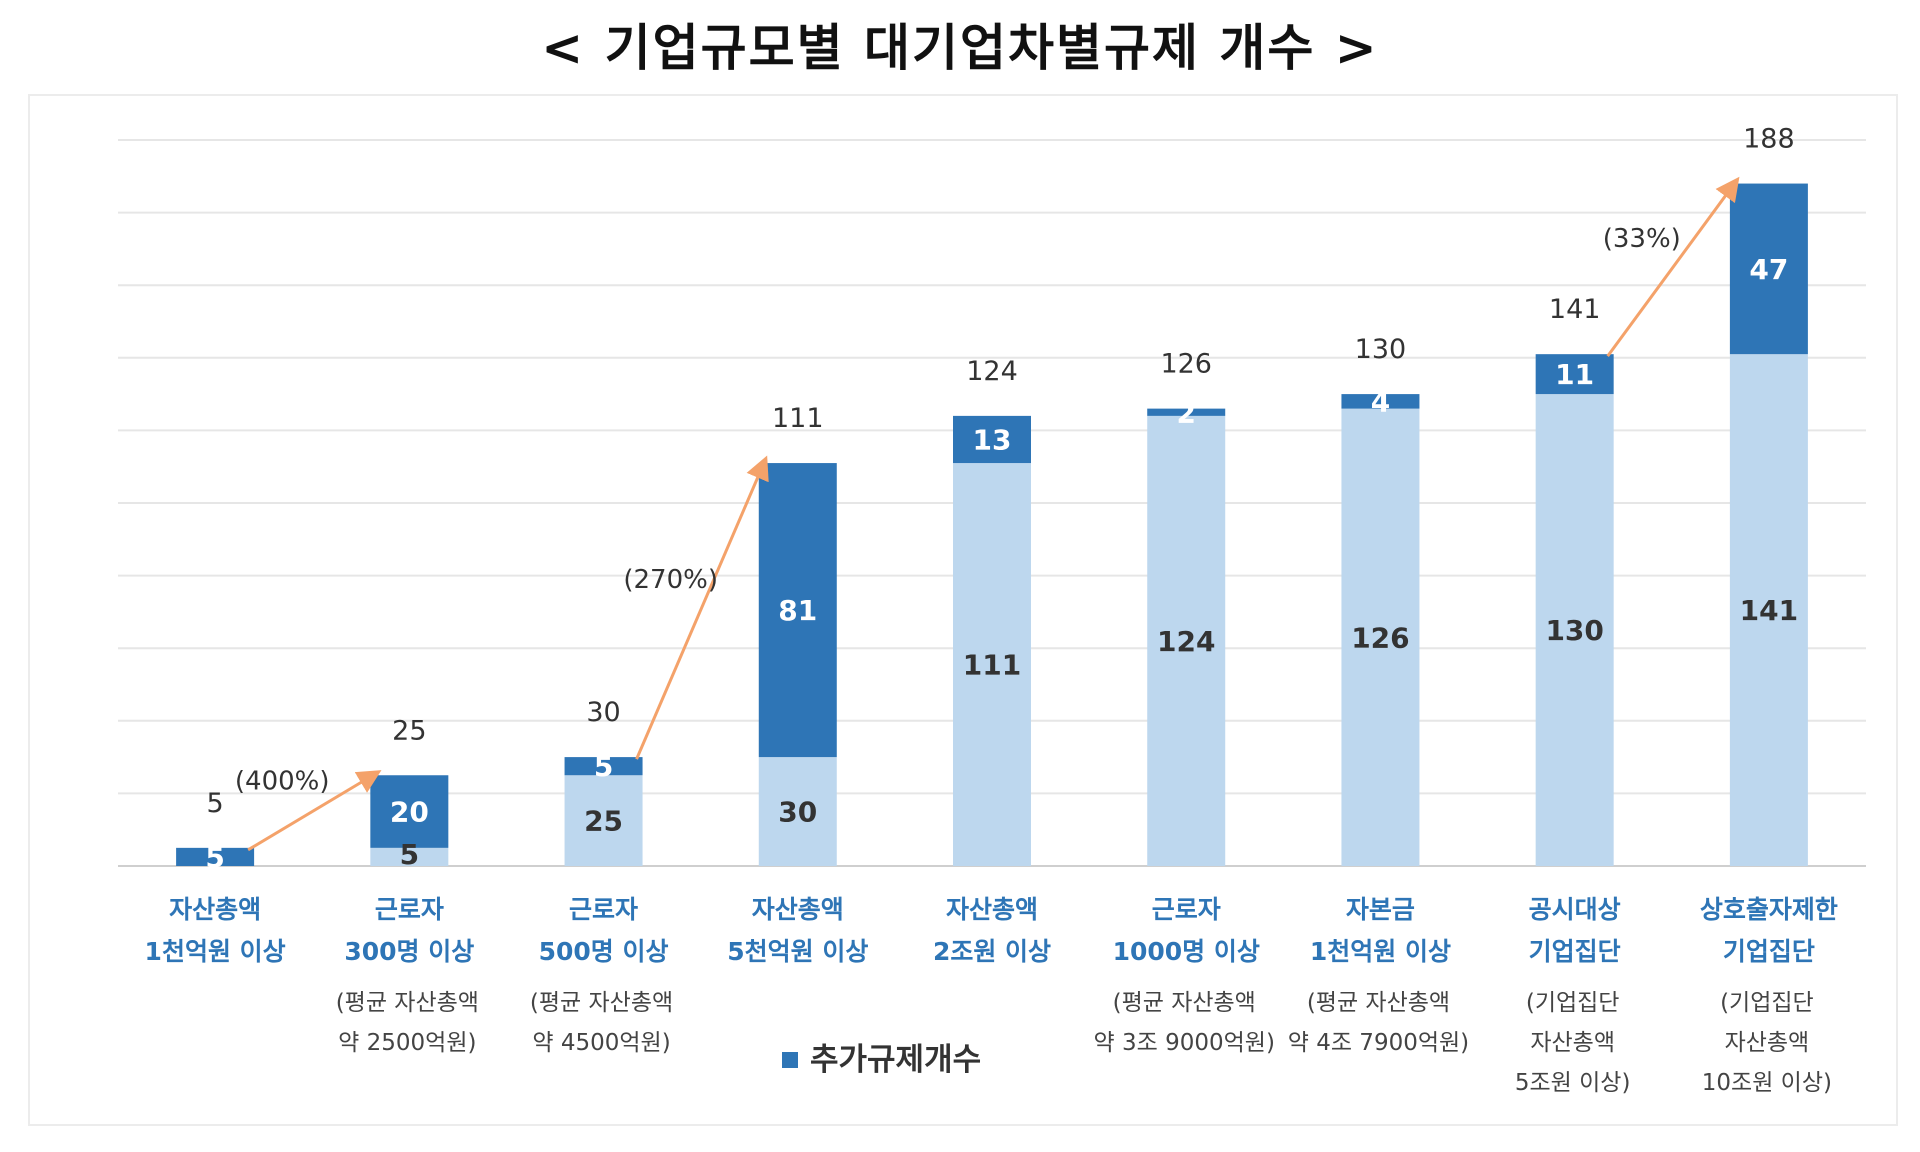 This screenshot has height=1152, width=1920. What do you see at coordinates (960, 48) in the screenshot?
I see `chart-title: < 기업규모별 대기업차별규제 개수 >` at bounding box center [960, 48].